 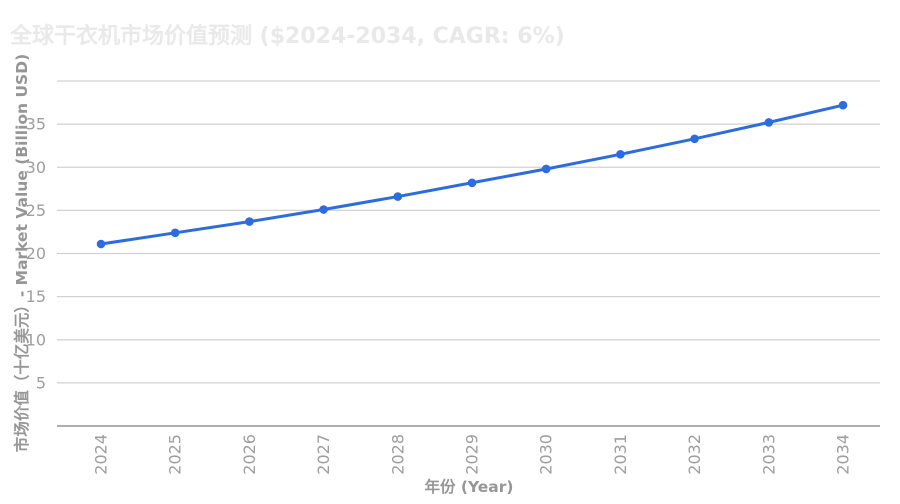 I want to click on x-tick-label: 2029, so click(x=472, y=454).